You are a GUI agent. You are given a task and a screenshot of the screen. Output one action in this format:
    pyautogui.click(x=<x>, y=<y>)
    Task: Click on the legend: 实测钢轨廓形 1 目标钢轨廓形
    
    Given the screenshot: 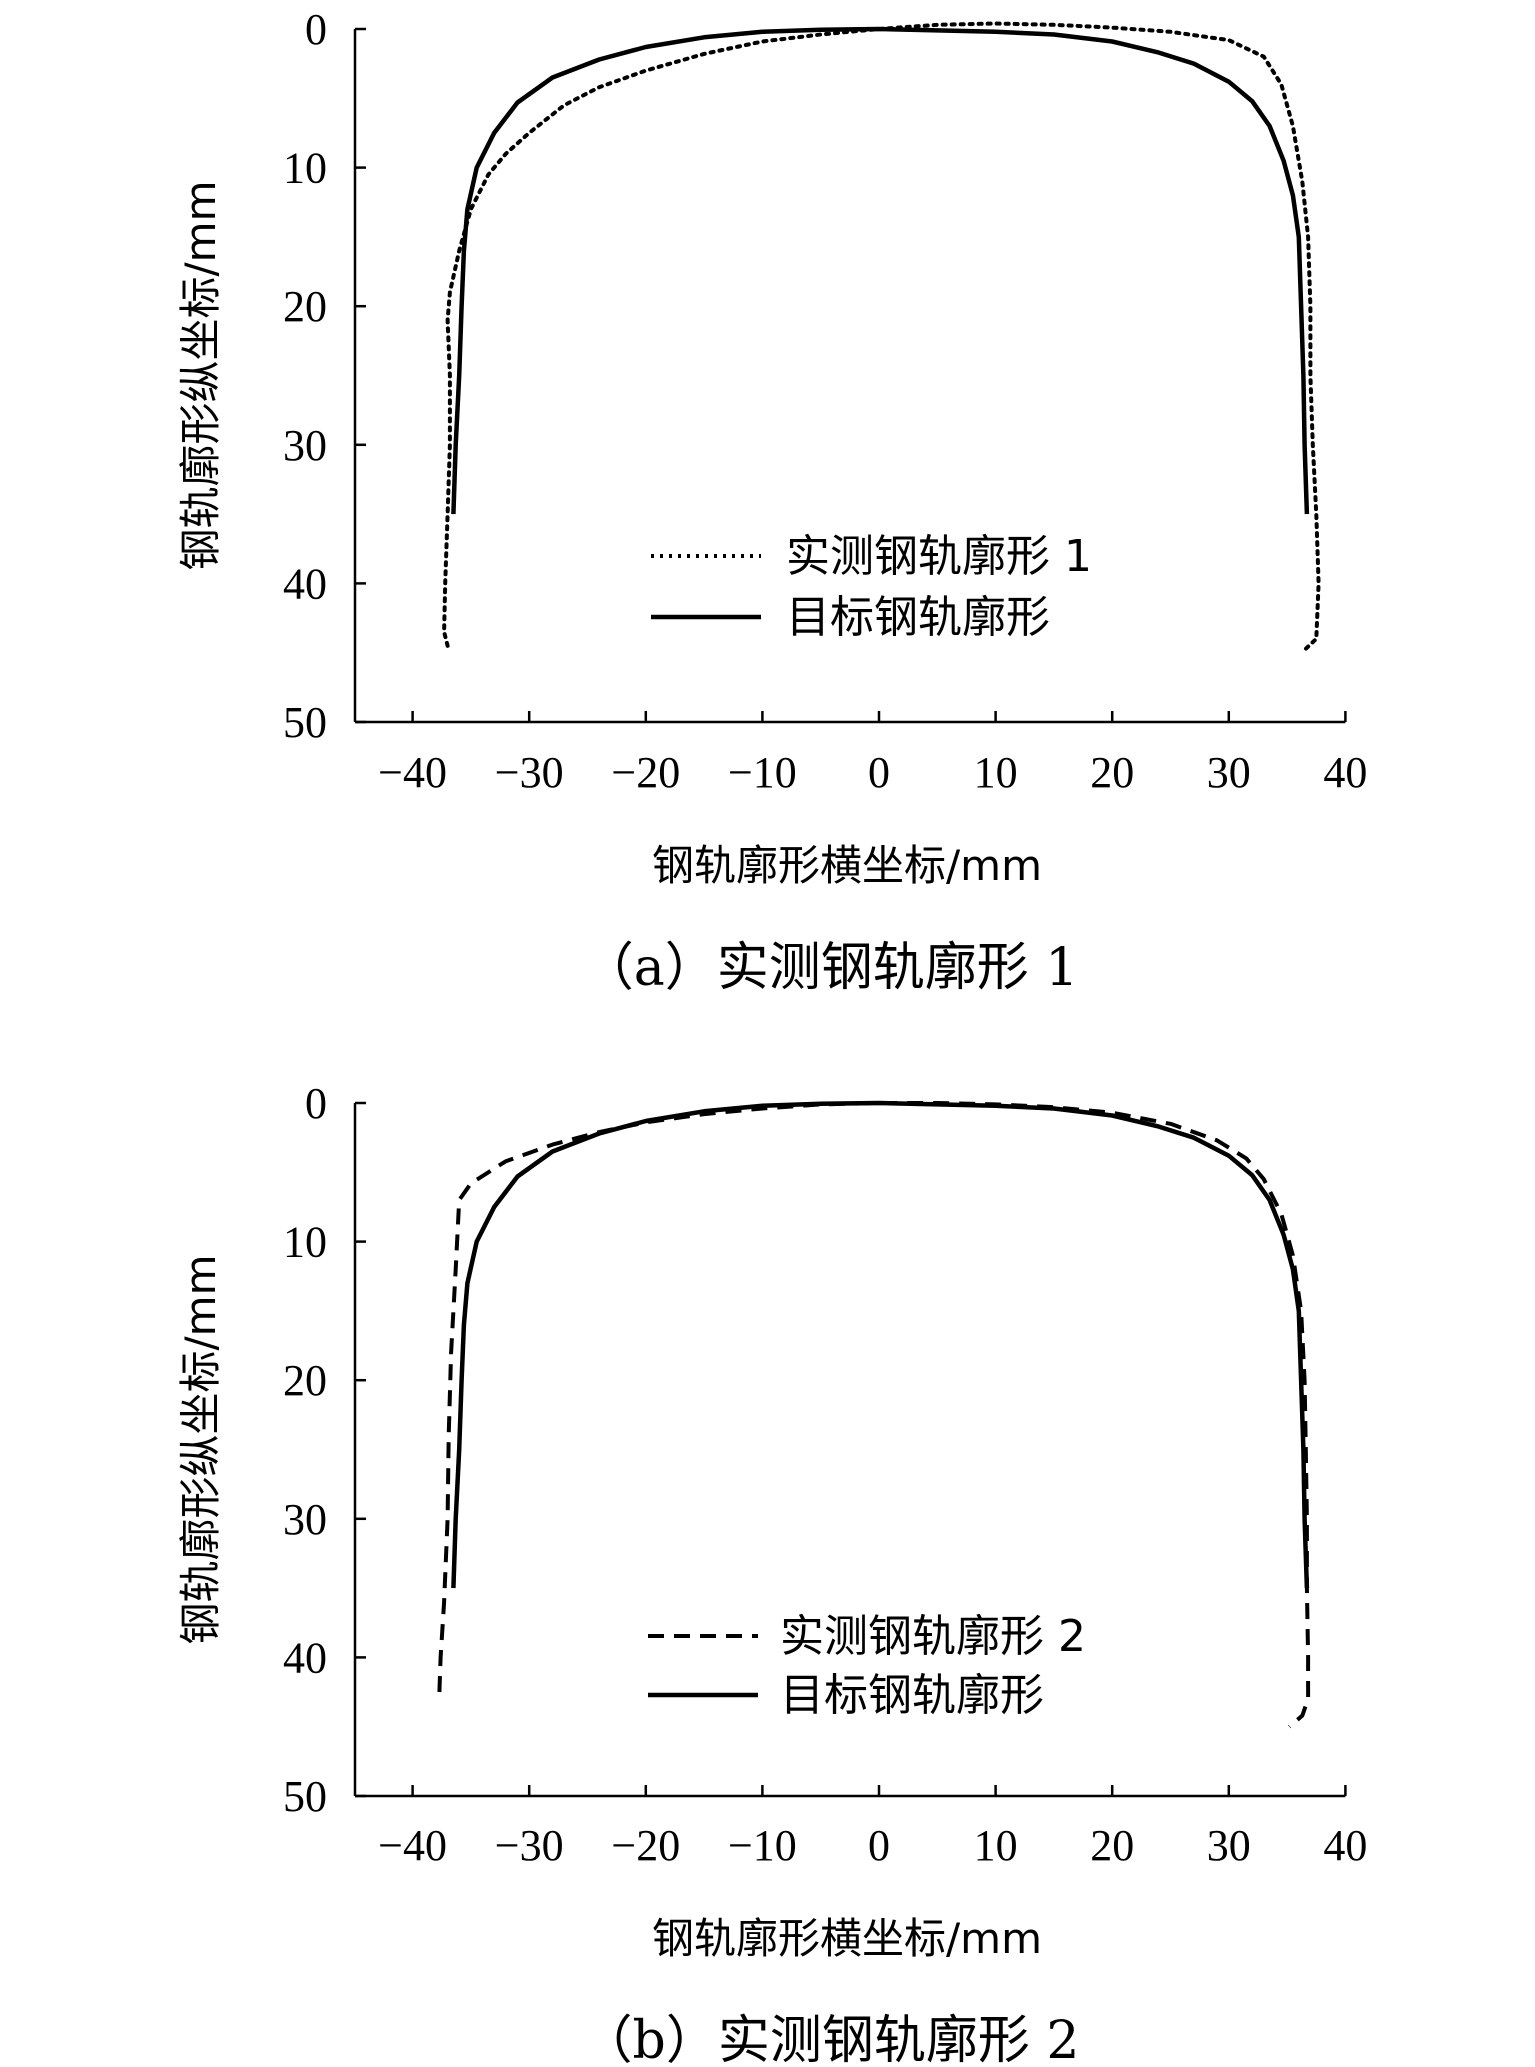 What is the action you would take?
    pyautogui.click(x=871, y=587)
    